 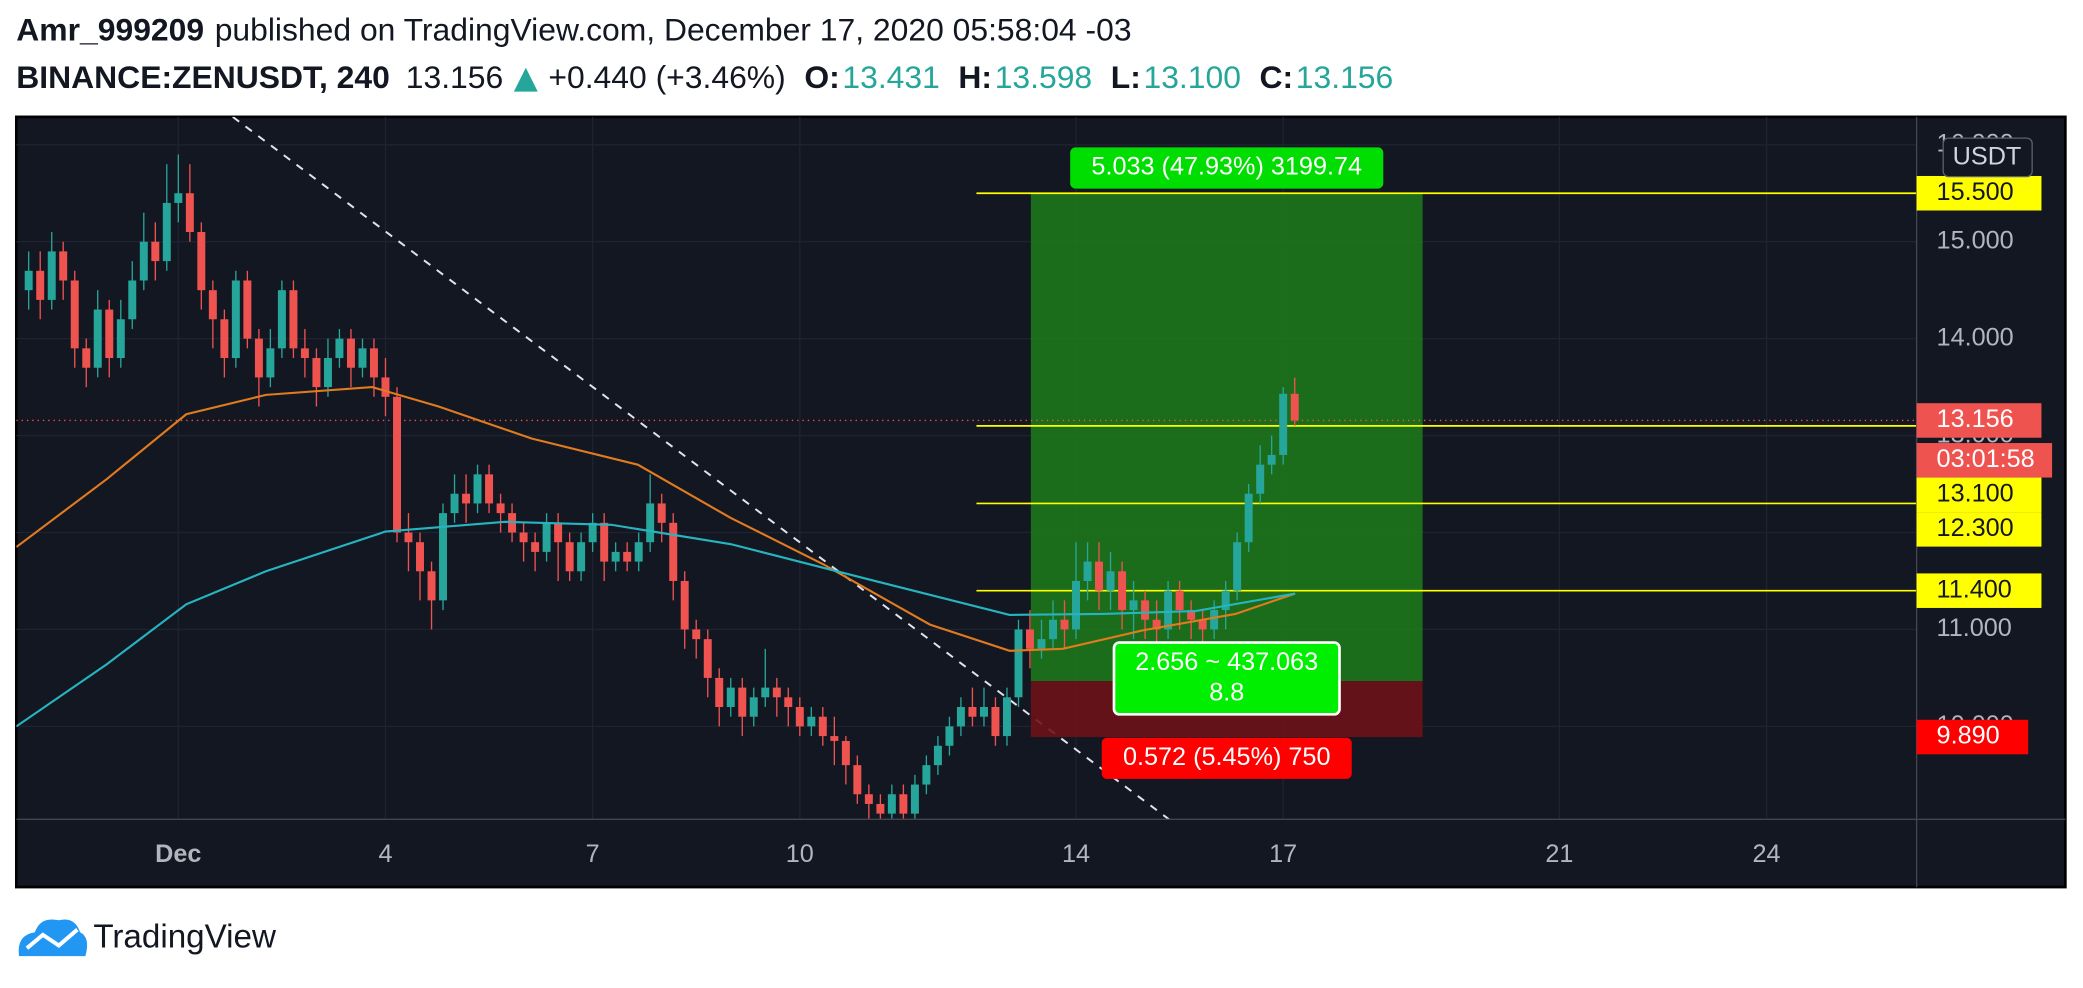 What do you see at coordinates (666, 77) in the screenshot?
I see `price-change: +0.440 (+3.46%)` at bounding box center [666, 77].